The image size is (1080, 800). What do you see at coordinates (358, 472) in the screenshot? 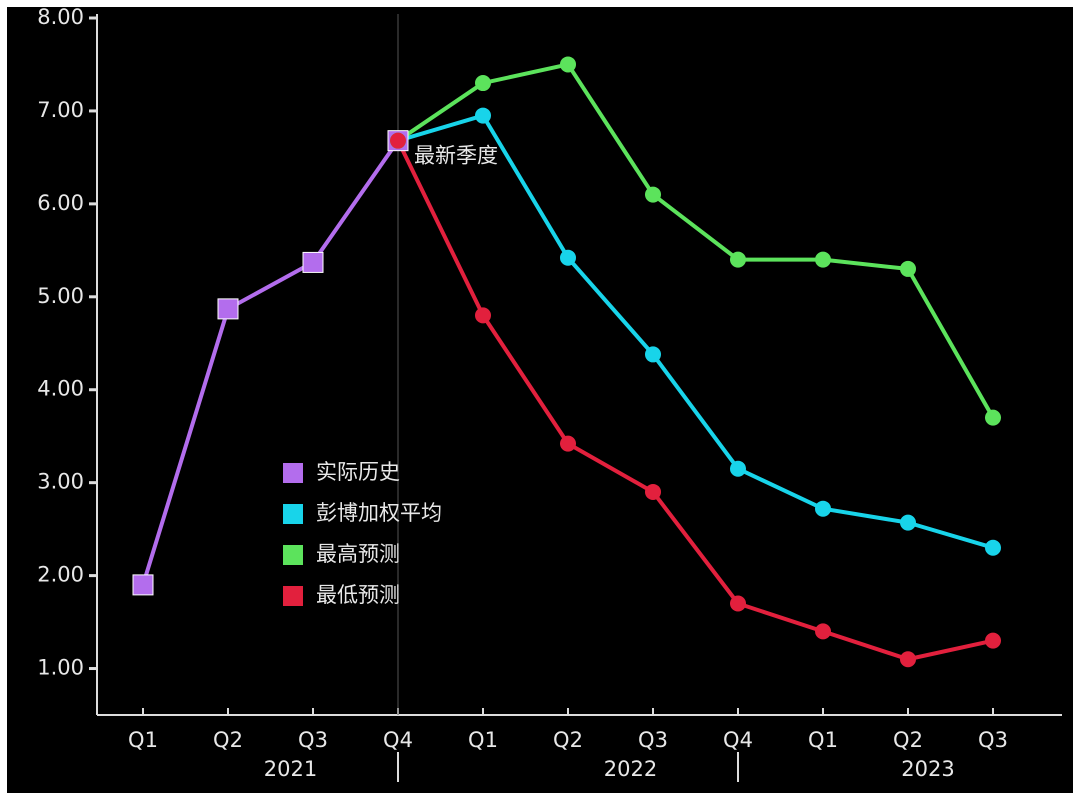
I see `legend-label: 实际历史` at bounding box center [358, 472].